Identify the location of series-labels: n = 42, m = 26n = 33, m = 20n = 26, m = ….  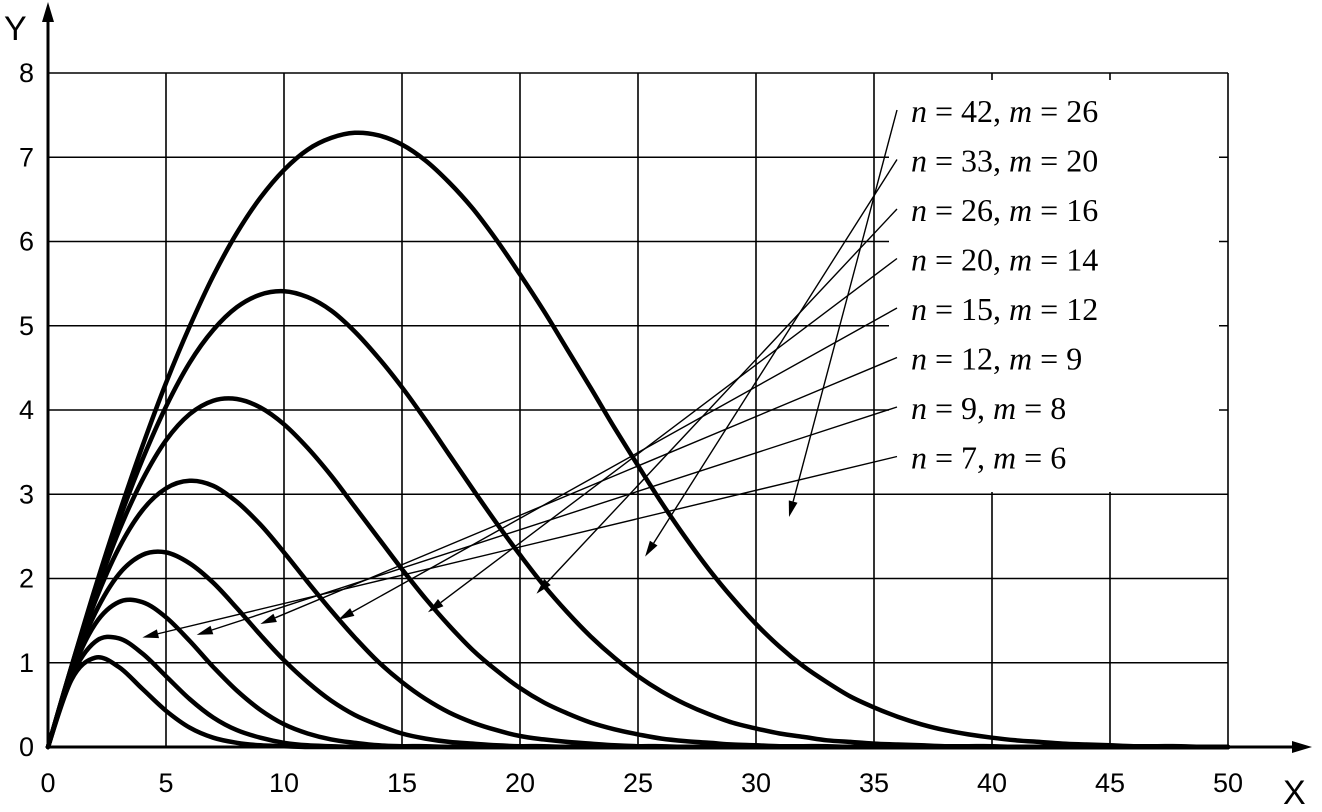
(1004, 284).